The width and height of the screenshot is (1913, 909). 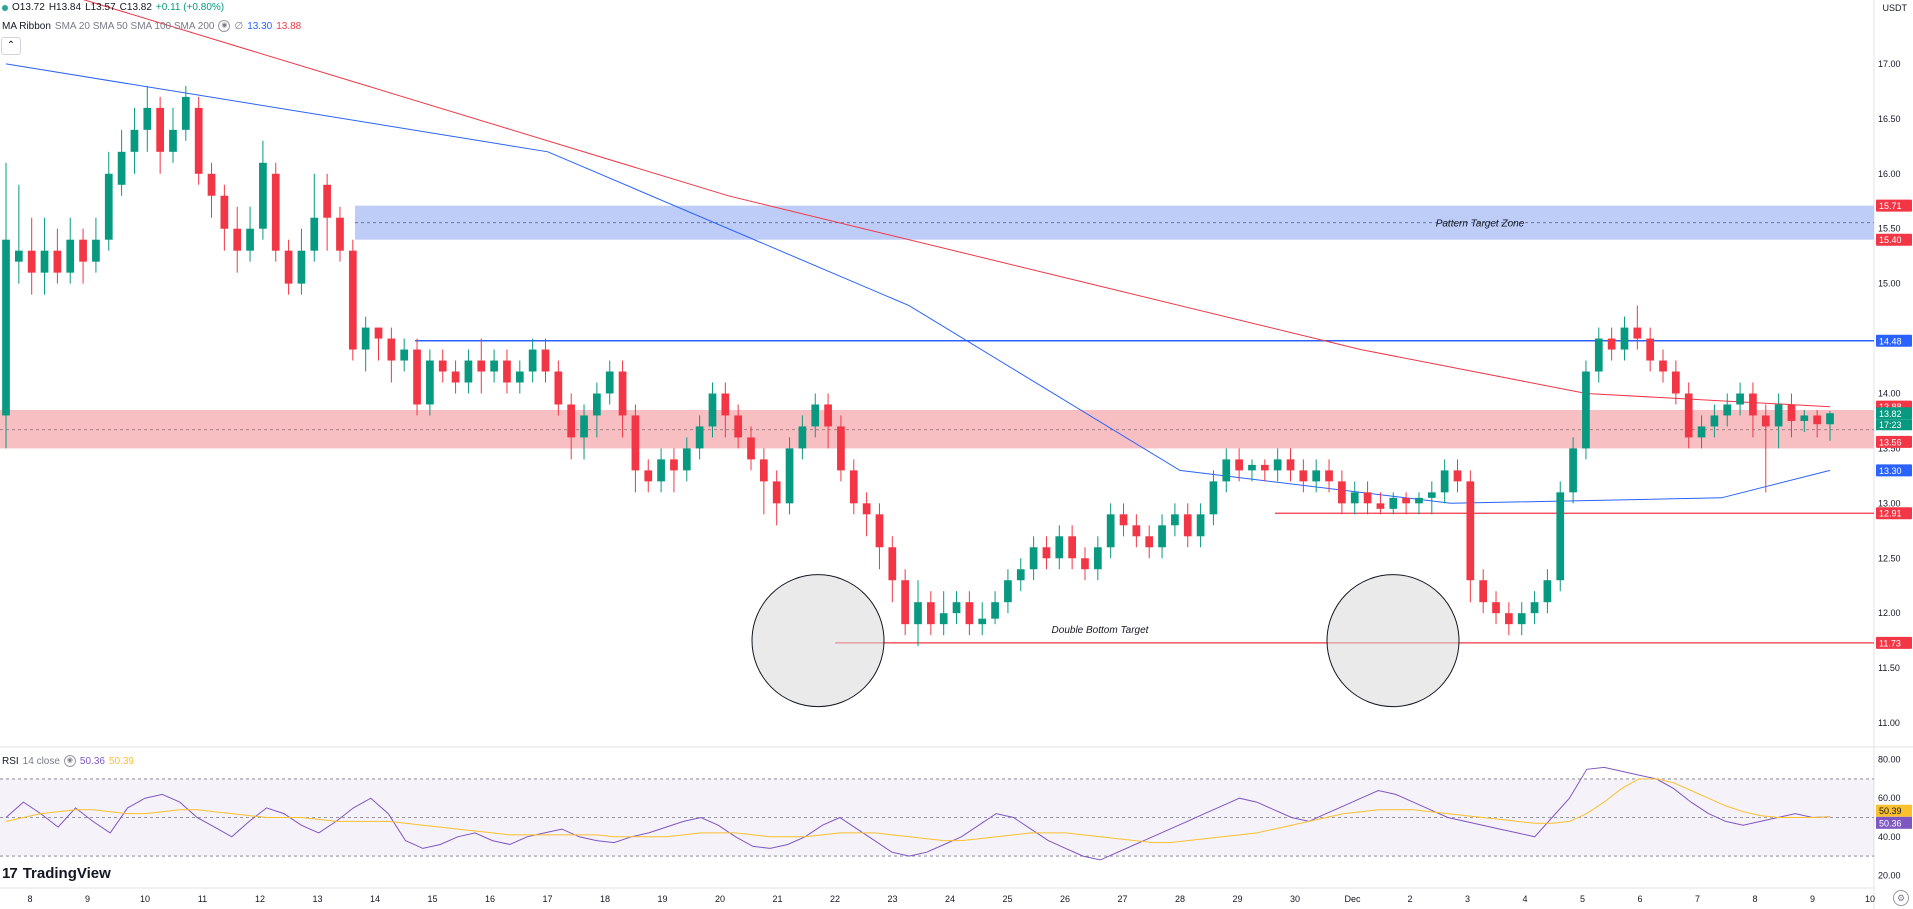 I want to click on ma-ribbon-value-2: 13.88, so click(x=289, y=26).